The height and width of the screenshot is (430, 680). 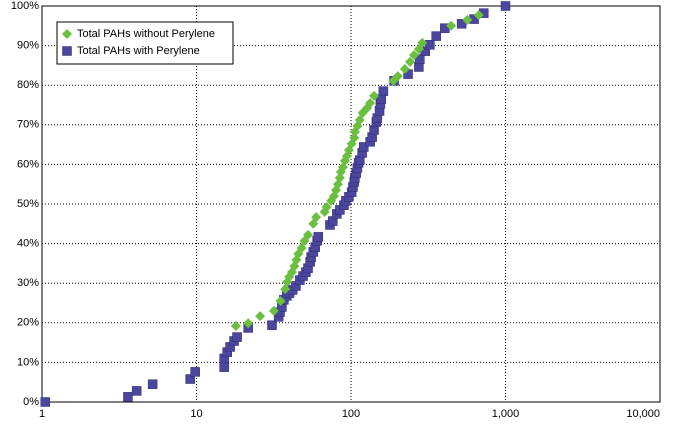 What do you see at coordinates (28, 323) in the screenshot?
I see `y-tick-label: 20%` at bounding box center [28, 323].